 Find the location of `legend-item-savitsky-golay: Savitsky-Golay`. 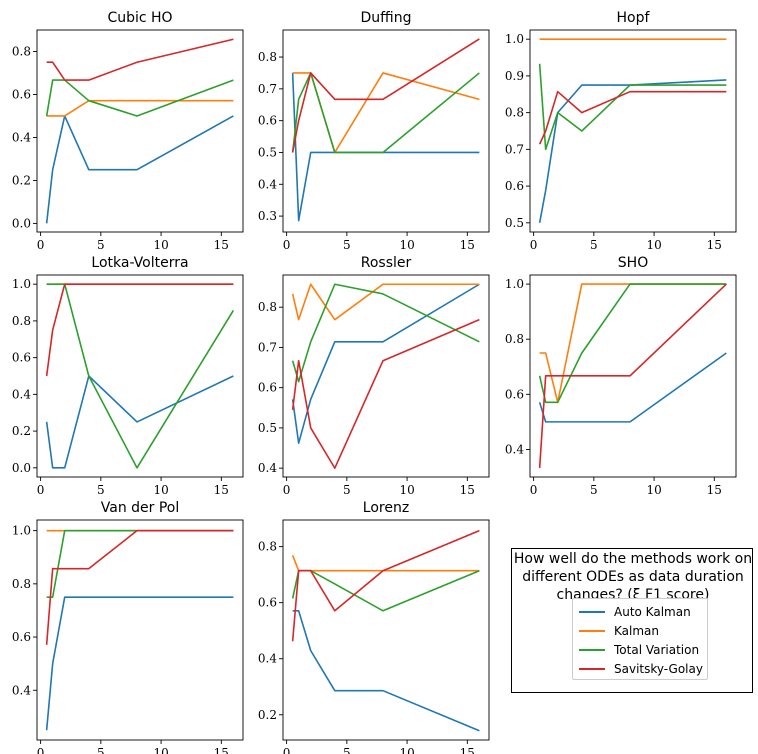

legend-item-savitsky-golay: Savitsky-Golay is located at coordinates (643, 668).